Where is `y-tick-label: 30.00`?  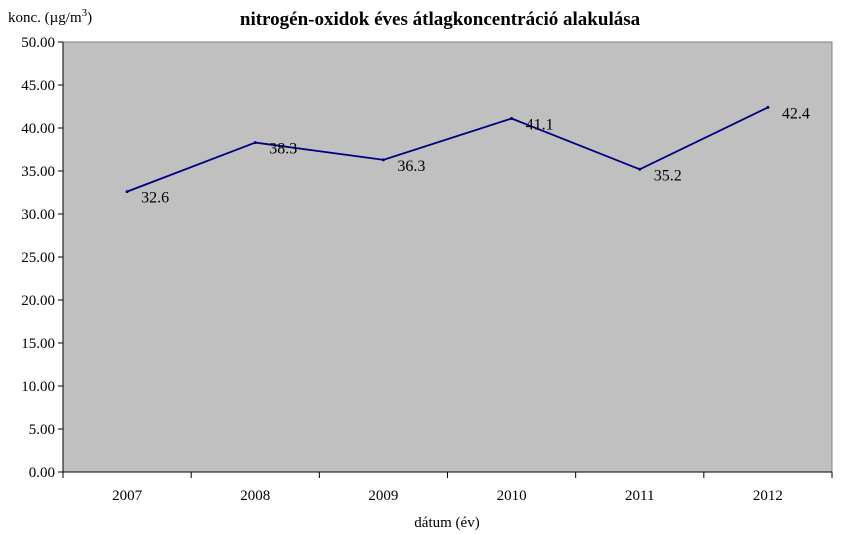
y-tick-label: 30.00 is located at coordinates (38, 215).